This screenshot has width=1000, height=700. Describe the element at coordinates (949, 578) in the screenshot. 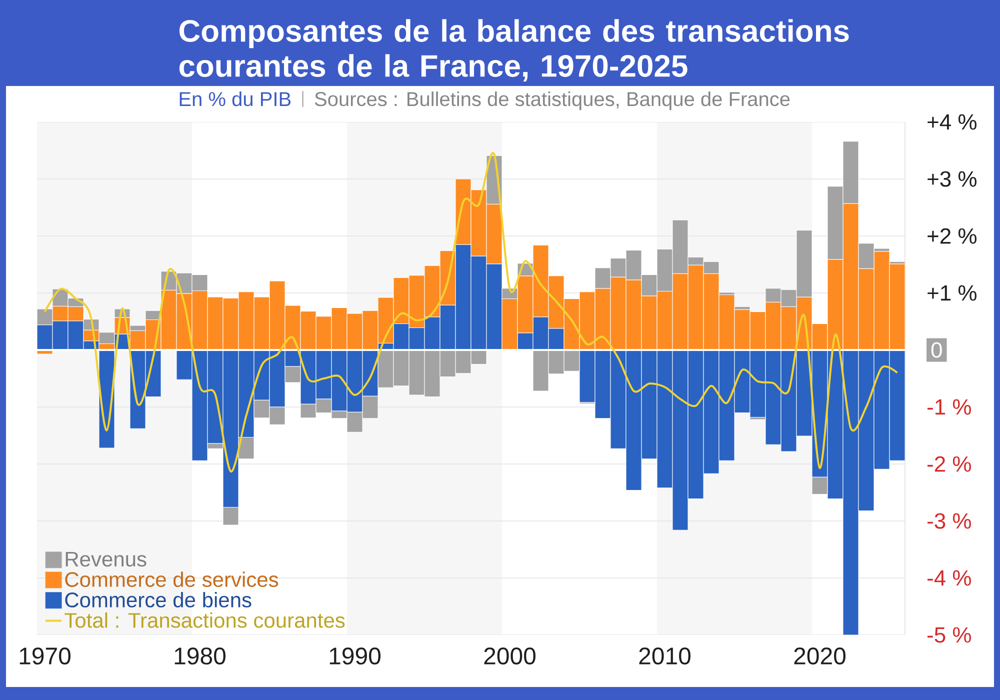

I see `y-tick-label: -4 %` at that location.